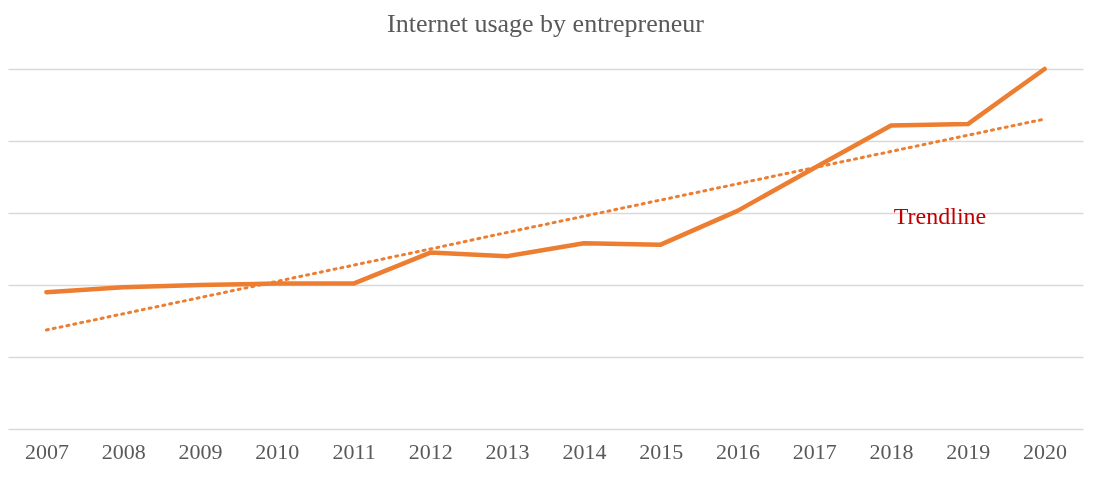 The image size is (1103, 477). Describe the element at coordinates (891, 451) in the screenshot. I see `x-tick-label: 2018` at that location.